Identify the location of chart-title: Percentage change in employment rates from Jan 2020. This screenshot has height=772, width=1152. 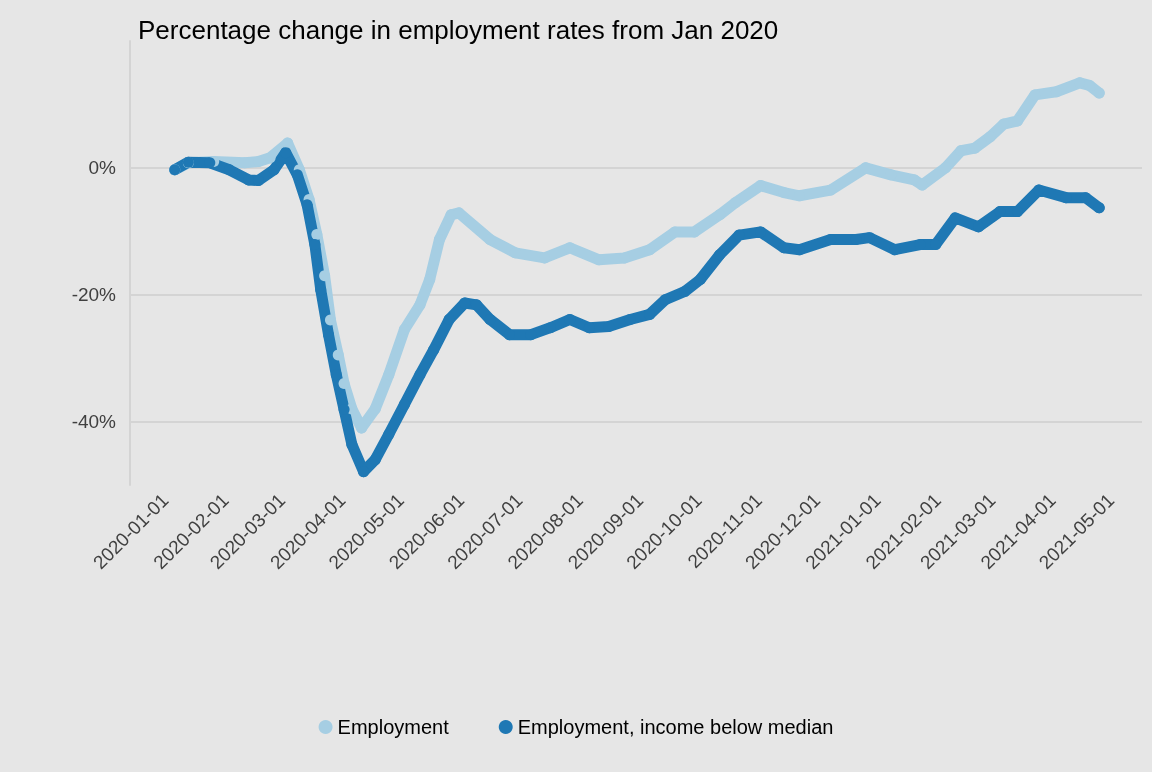
(458, 30).